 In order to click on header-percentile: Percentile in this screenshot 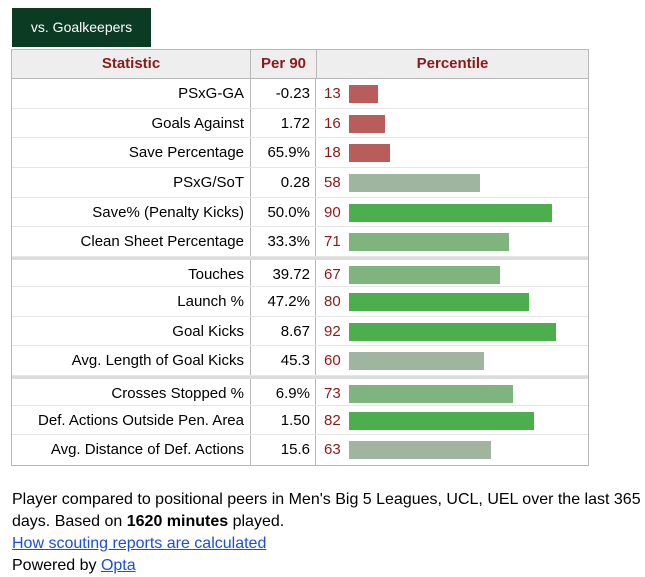, I will do `click(452, 64)`.